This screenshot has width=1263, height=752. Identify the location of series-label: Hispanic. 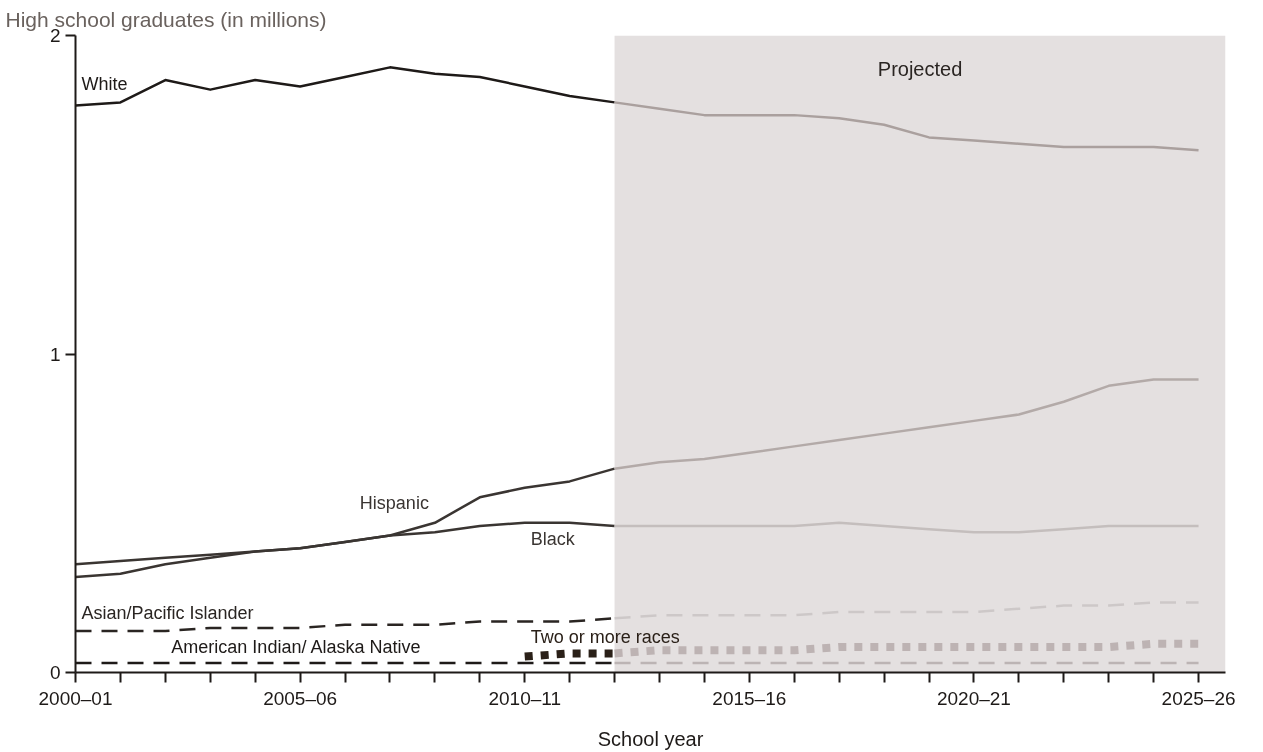
(394, 502).